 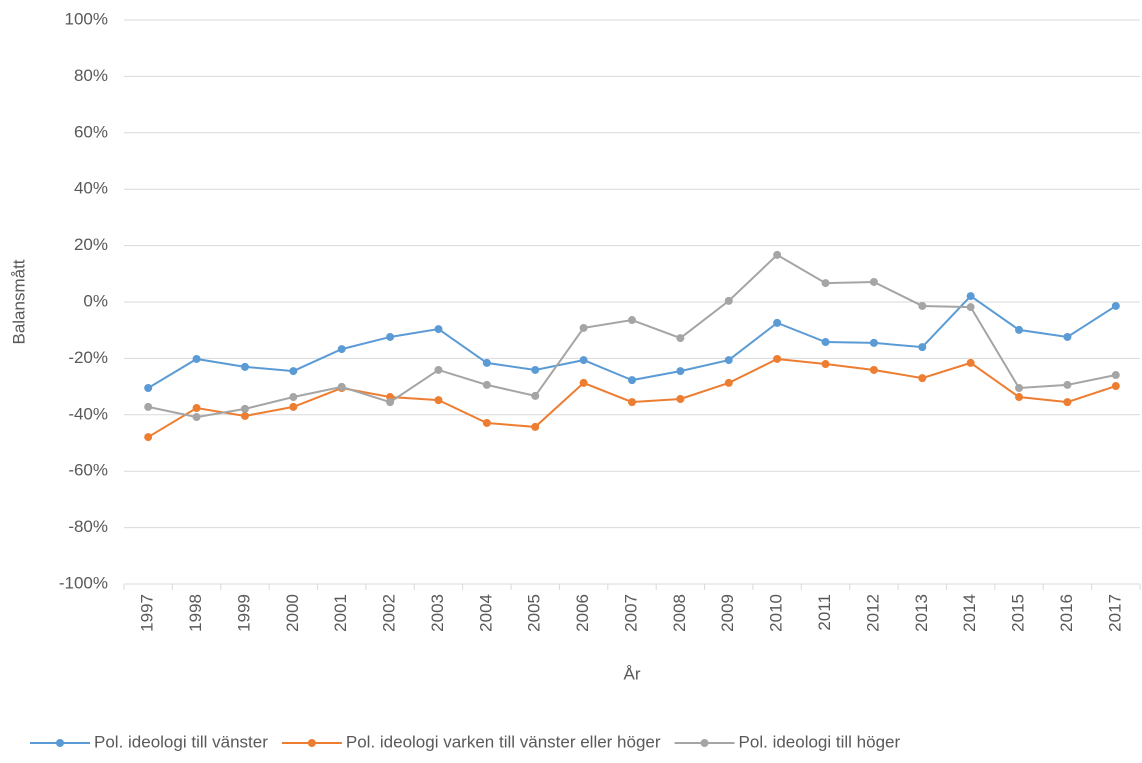 What do you see at coordinates (18, 301) in the screenshot?
I see `y-axis-label: Balansmått` at bounding box center [18, 301].